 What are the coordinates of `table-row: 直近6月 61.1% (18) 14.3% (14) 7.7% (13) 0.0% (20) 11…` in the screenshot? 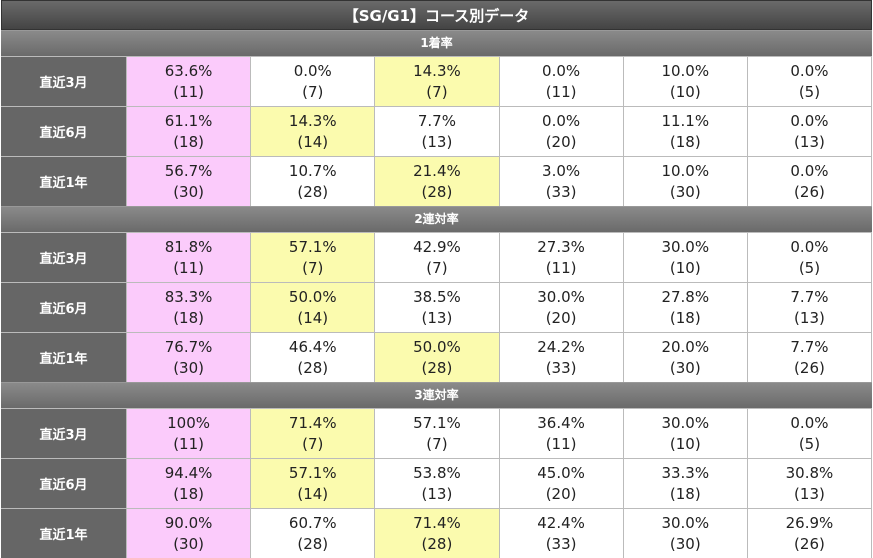 It's located at (437, 131).